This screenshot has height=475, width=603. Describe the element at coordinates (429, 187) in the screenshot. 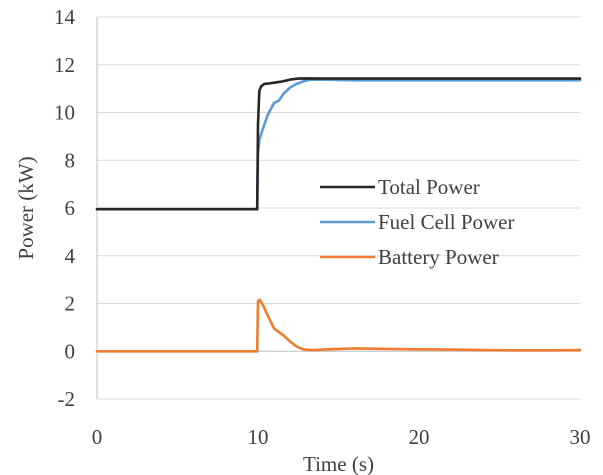

I see `legend-label: Total Power` at that location.